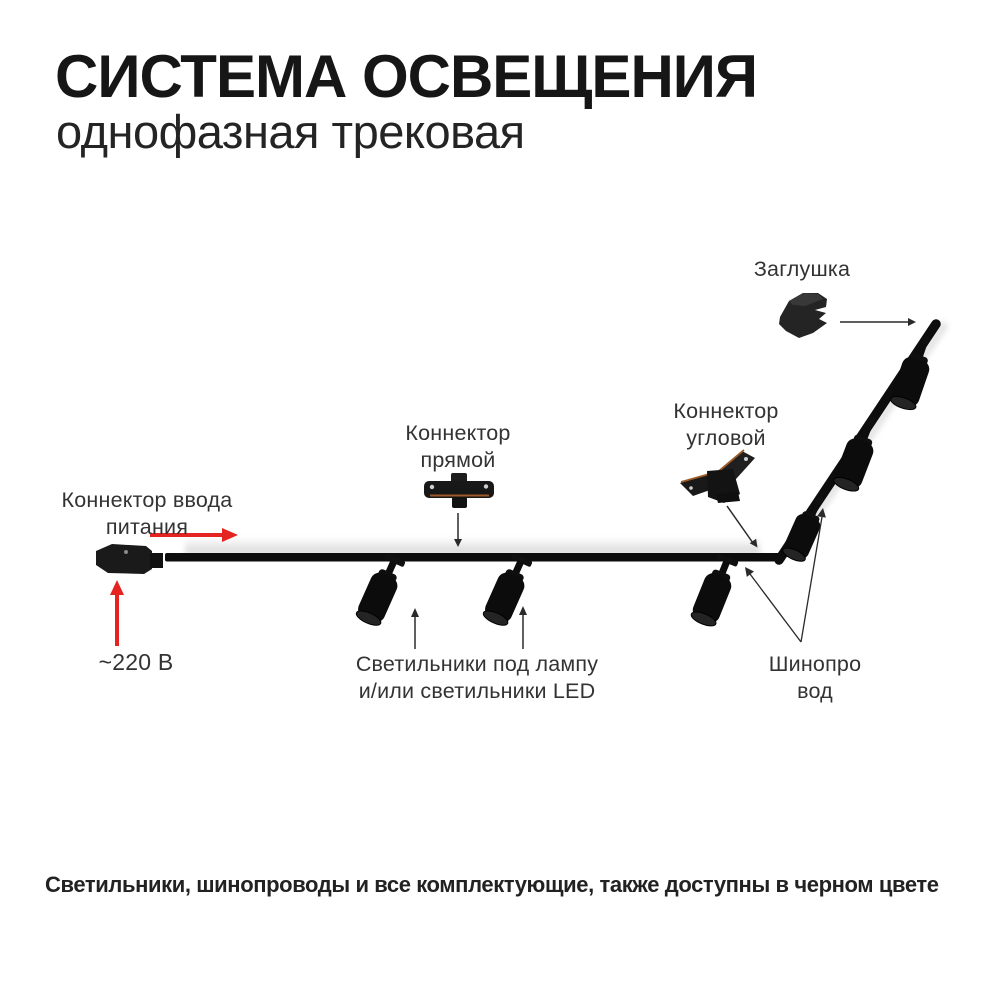 This screenshot has width=1000, height=1000. What do you see at coordinates (117, 613) in the screenshot?
I see `voltage-arrow` at bounding box center [117, 613].